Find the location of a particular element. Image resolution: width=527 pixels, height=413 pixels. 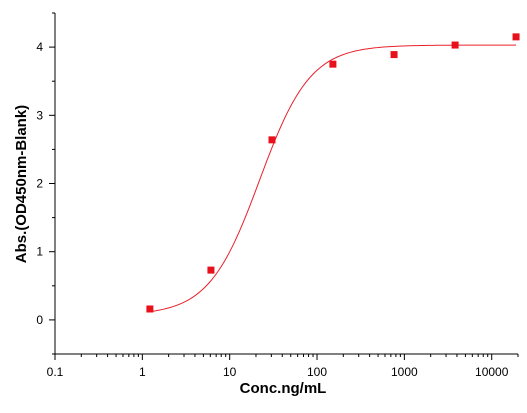

y-tick-label: 3 is located at coordinates (39, 115).